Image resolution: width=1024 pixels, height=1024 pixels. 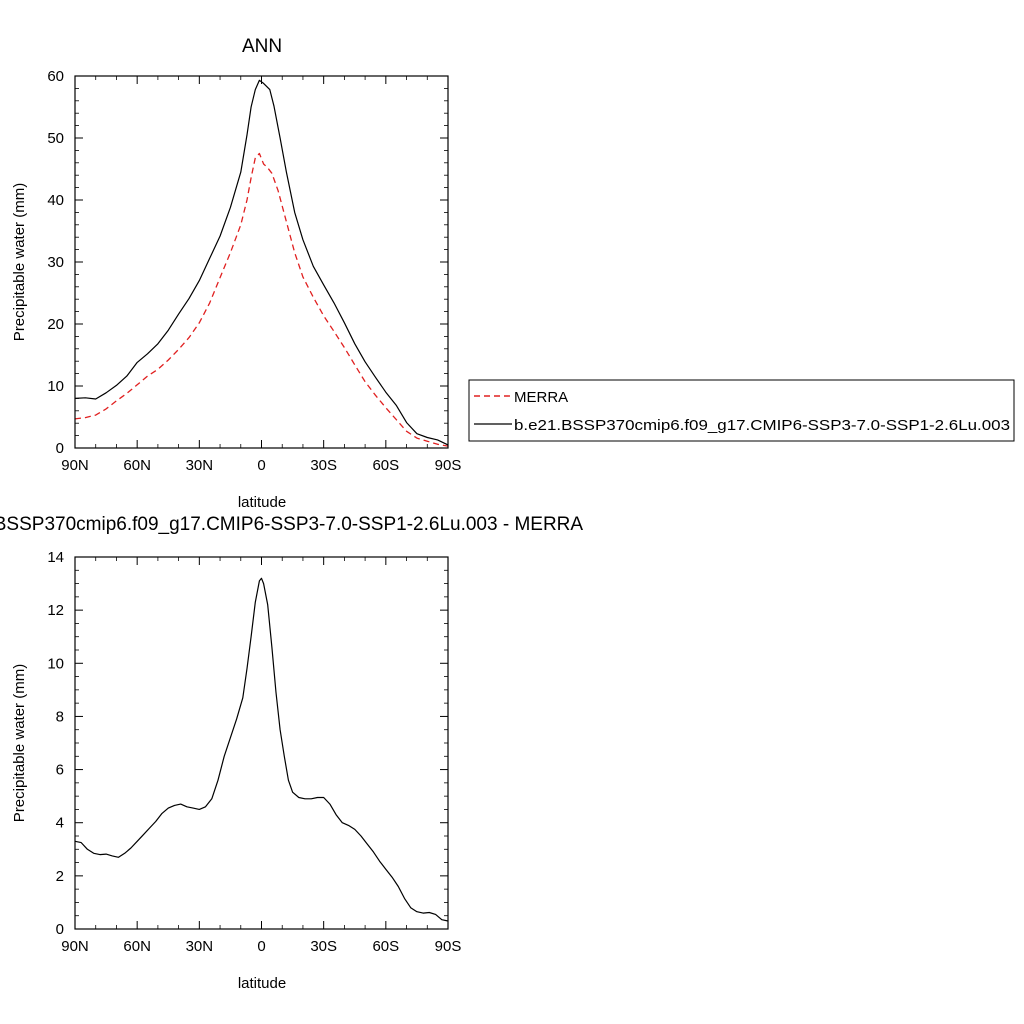 What do you see at coordinates (55, 557) in the screenshot?
I see `y-tick-label: 14` at bounding box center [55, 557].